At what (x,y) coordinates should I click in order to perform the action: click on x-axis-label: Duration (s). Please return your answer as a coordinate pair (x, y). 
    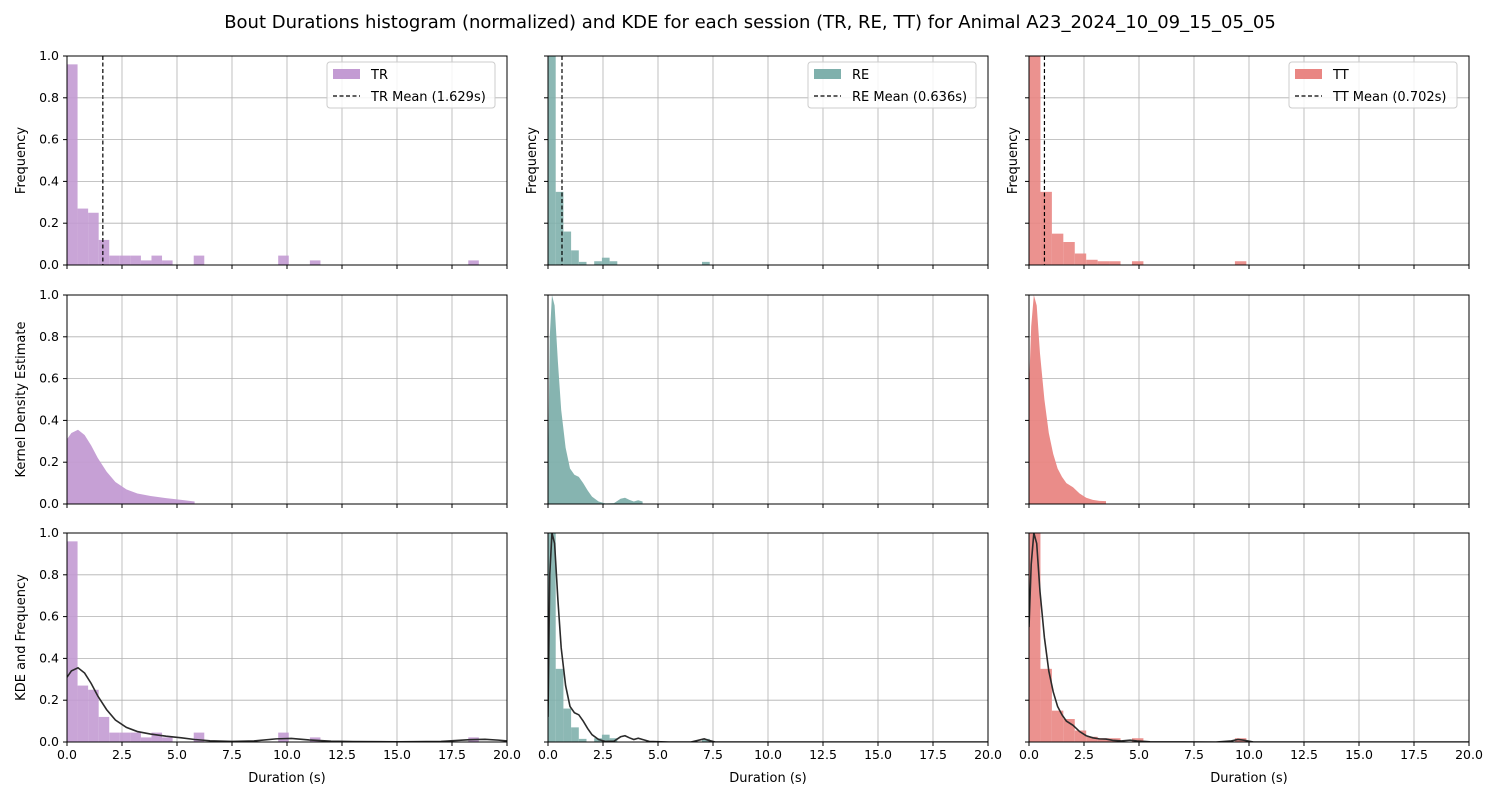
    Looking at the image, I should click on (768, 778).